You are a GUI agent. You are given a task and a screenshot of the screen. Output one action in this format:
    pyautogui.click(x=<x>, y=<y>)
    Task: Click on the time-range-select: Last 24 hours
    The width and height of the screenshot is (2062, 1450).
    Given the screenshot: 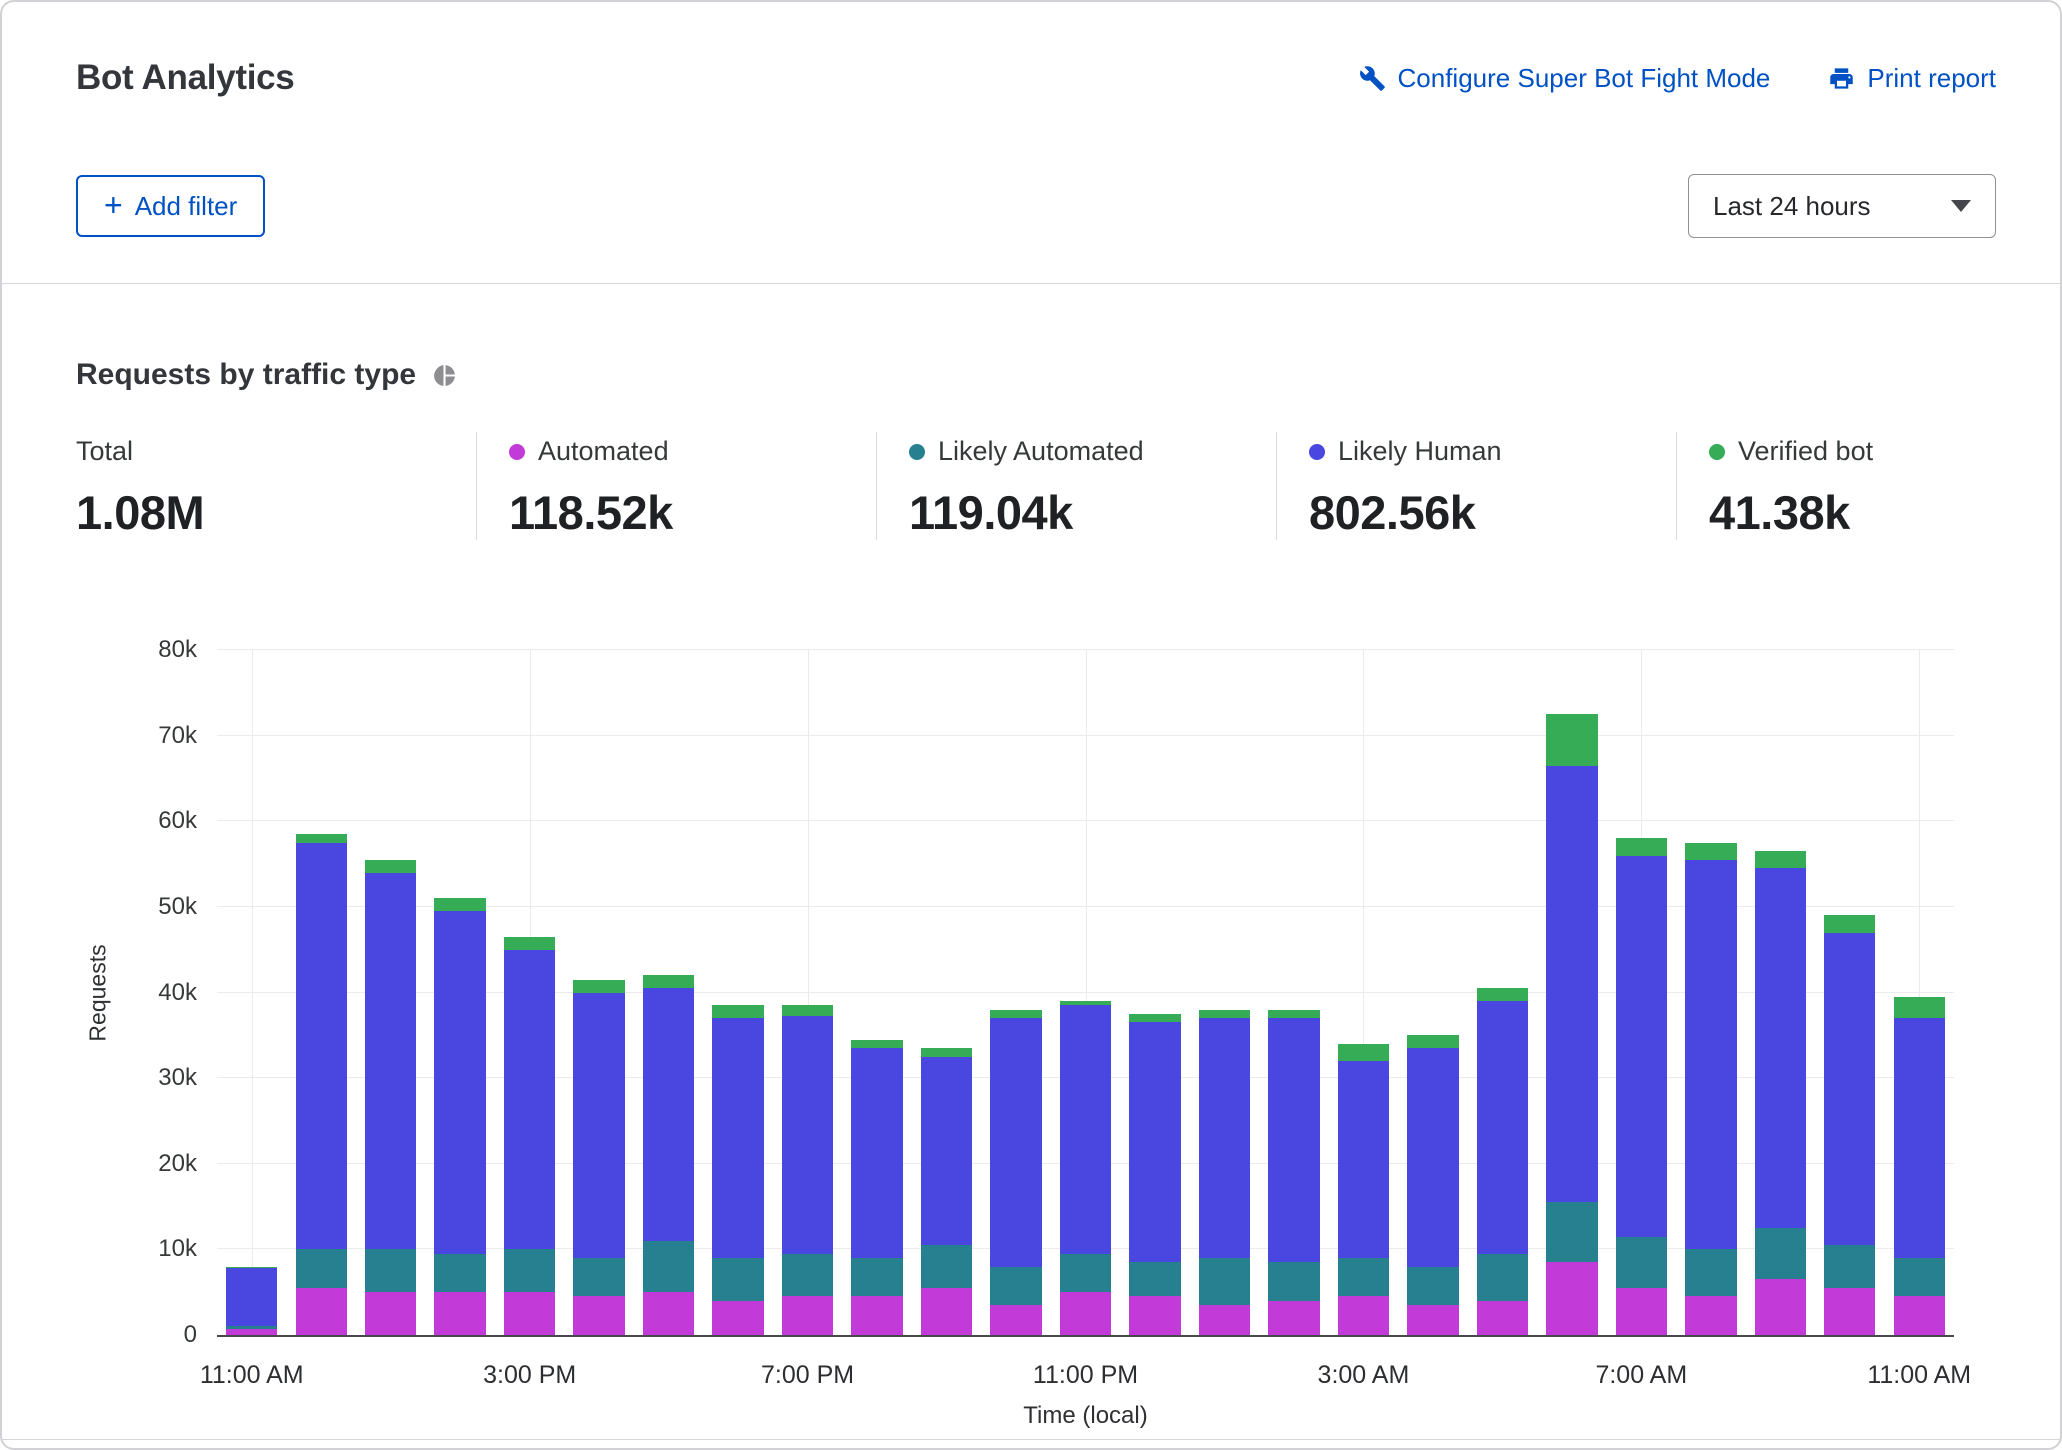 What is the action you would take?
    pyautogui.click(x=1842, y=206)
    